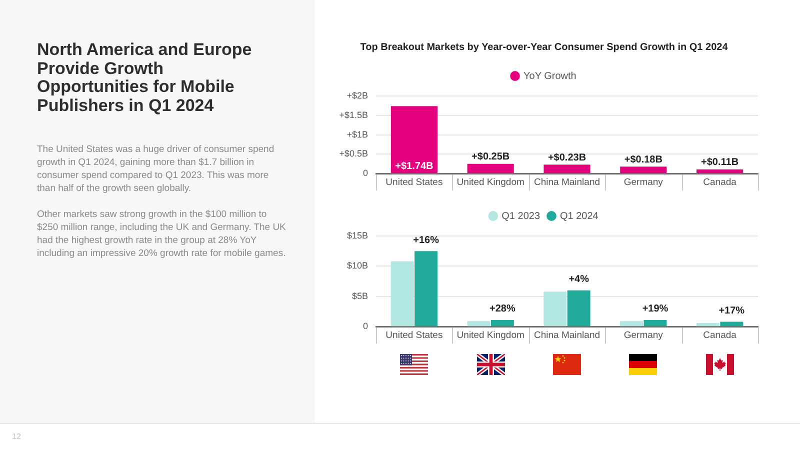  What do you see at coordinates (521, 216) in the screenshot?
I see `legend-label: Q1 2023` at bounding box center [521, 216].